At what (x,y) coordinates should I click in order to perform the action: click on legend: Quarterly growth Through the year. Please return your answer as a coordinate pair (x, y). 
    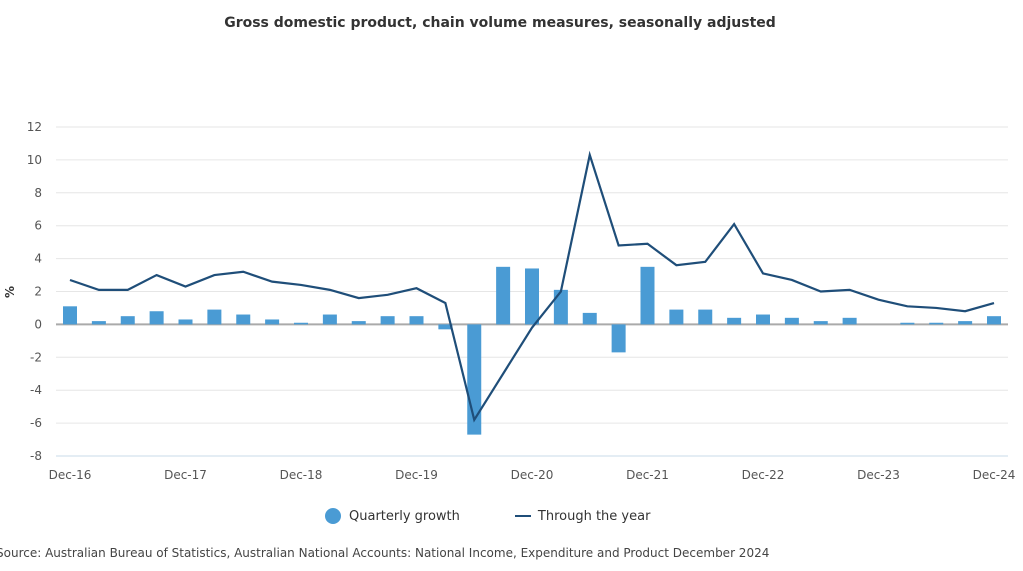
    Looking at the image, I should click on (515, 516).